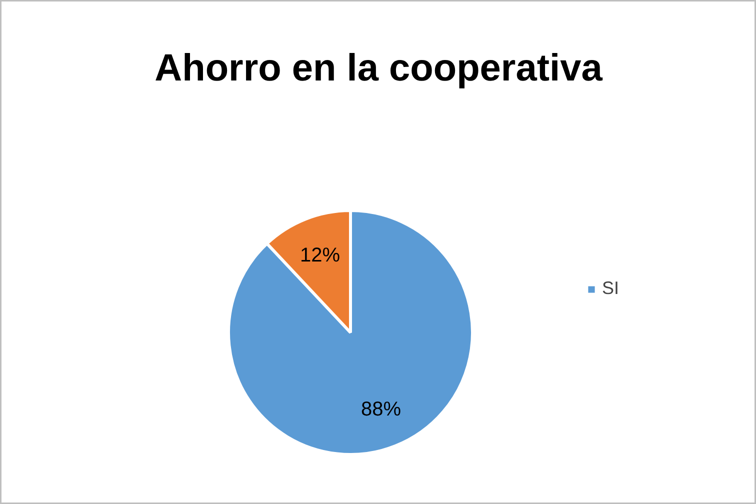  What do you see at coordinates (381, 409) in the screenshot?
I see `data-label: 88%` at bounding box center [381, 409].